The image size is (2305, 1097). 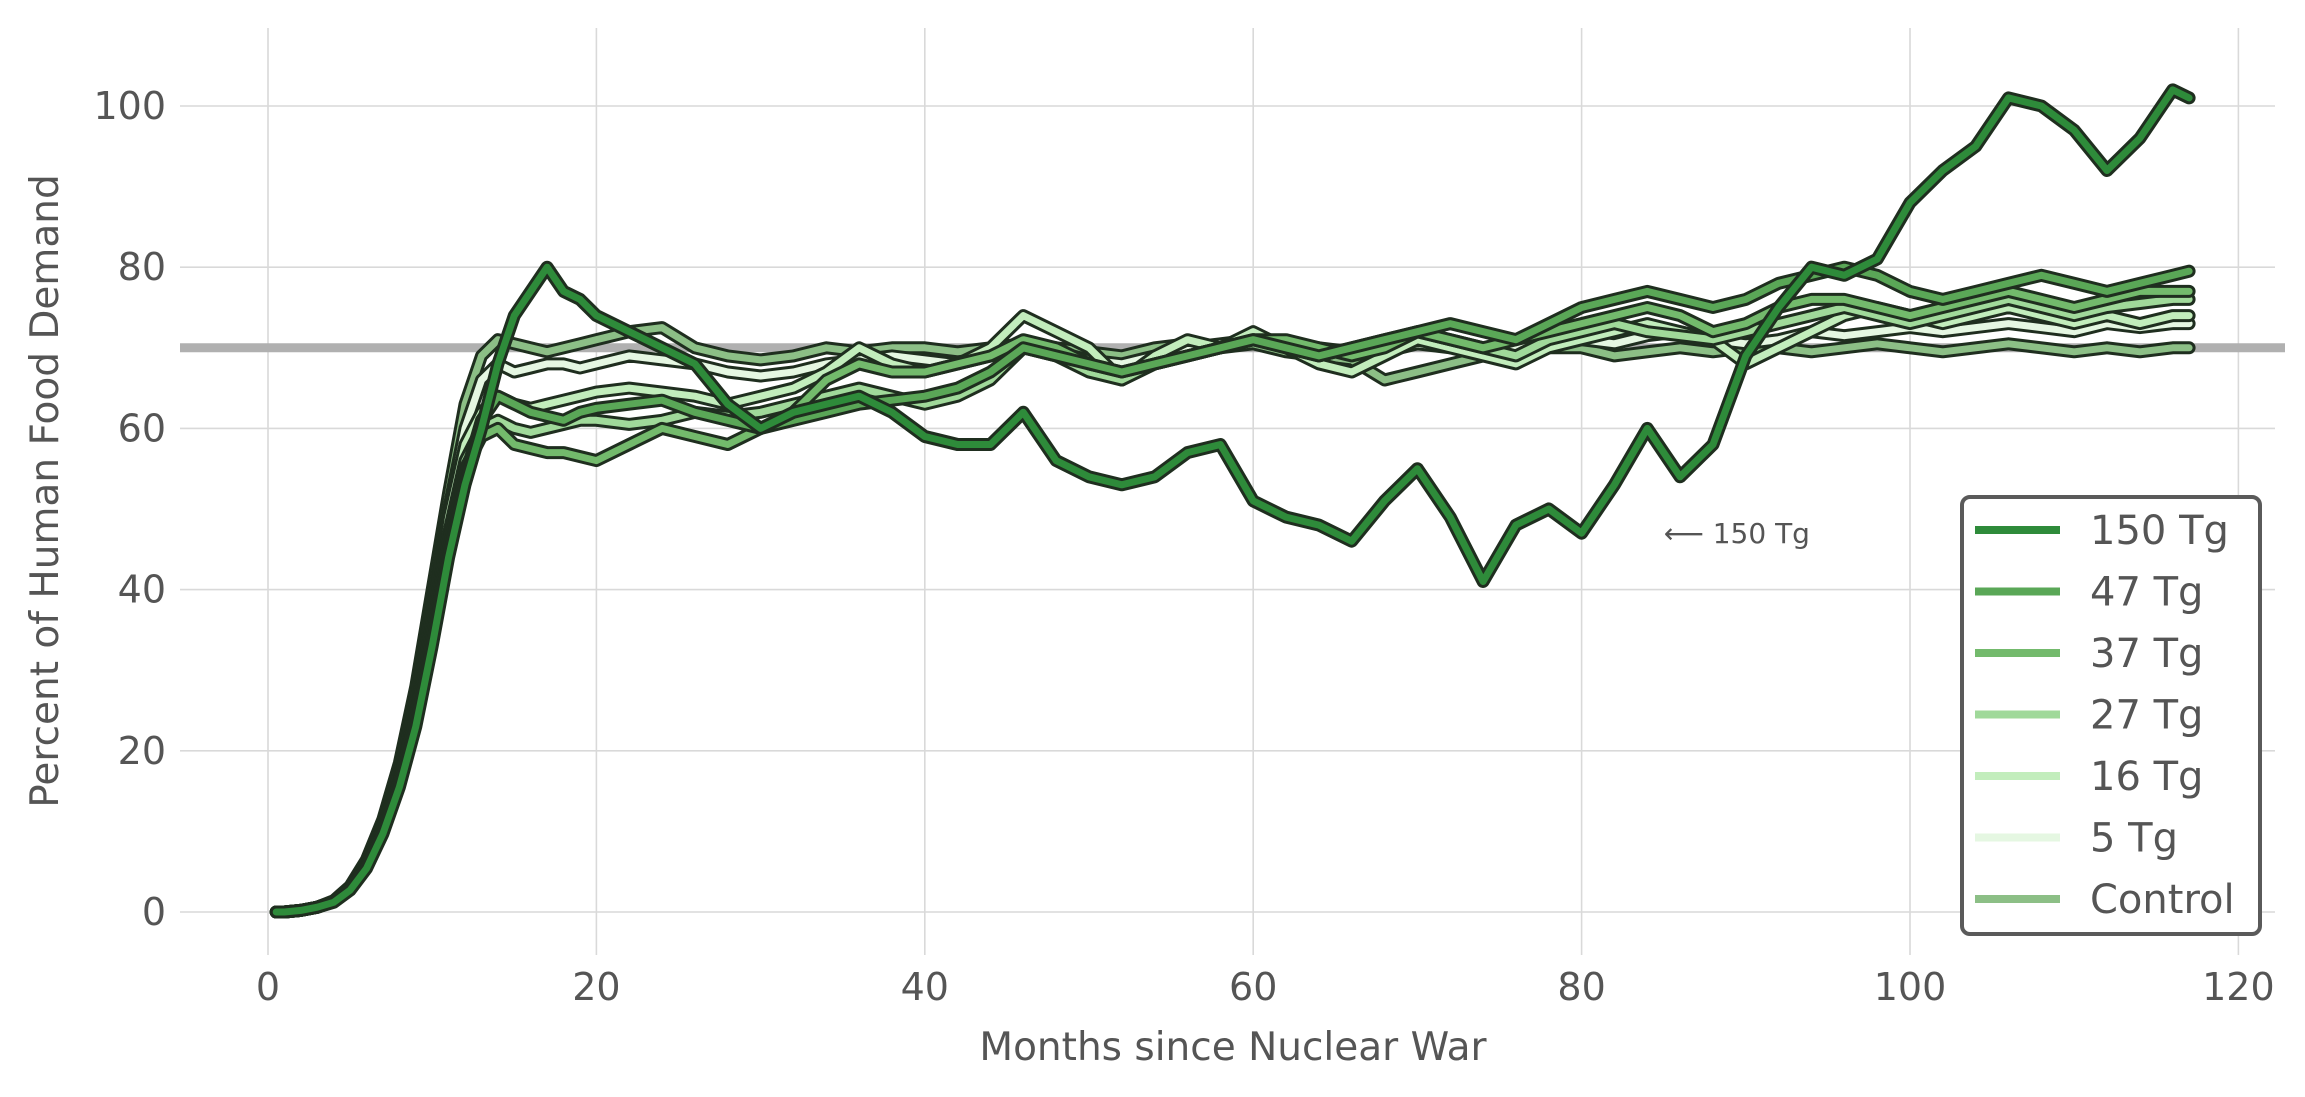 I want to click on annotation-150tg: ⟵ 150 Tg, so click(x=1737, y=533).